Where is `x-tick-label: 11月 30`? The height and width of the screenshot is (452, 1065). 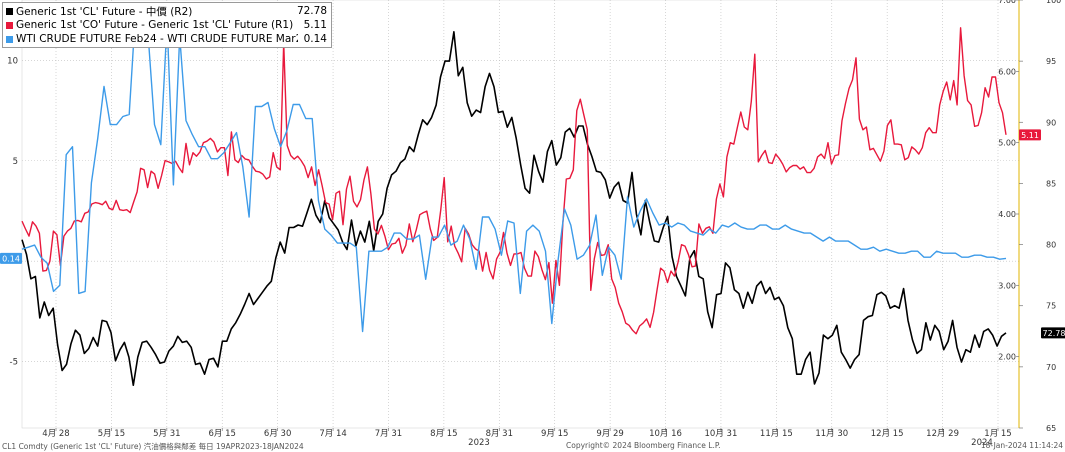
x-tick-label: 11月 30 is located at coordinates (831, 434).